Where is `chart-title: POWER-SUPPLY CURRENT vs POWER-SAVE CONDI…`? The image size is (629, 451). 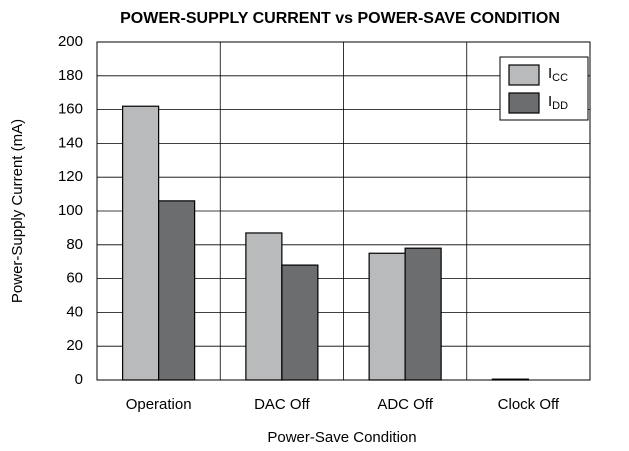
chart-title: POWER-SUPPLY CURRENT vs POWER-SAVE CONDI… is located at coordinates (340, 18).